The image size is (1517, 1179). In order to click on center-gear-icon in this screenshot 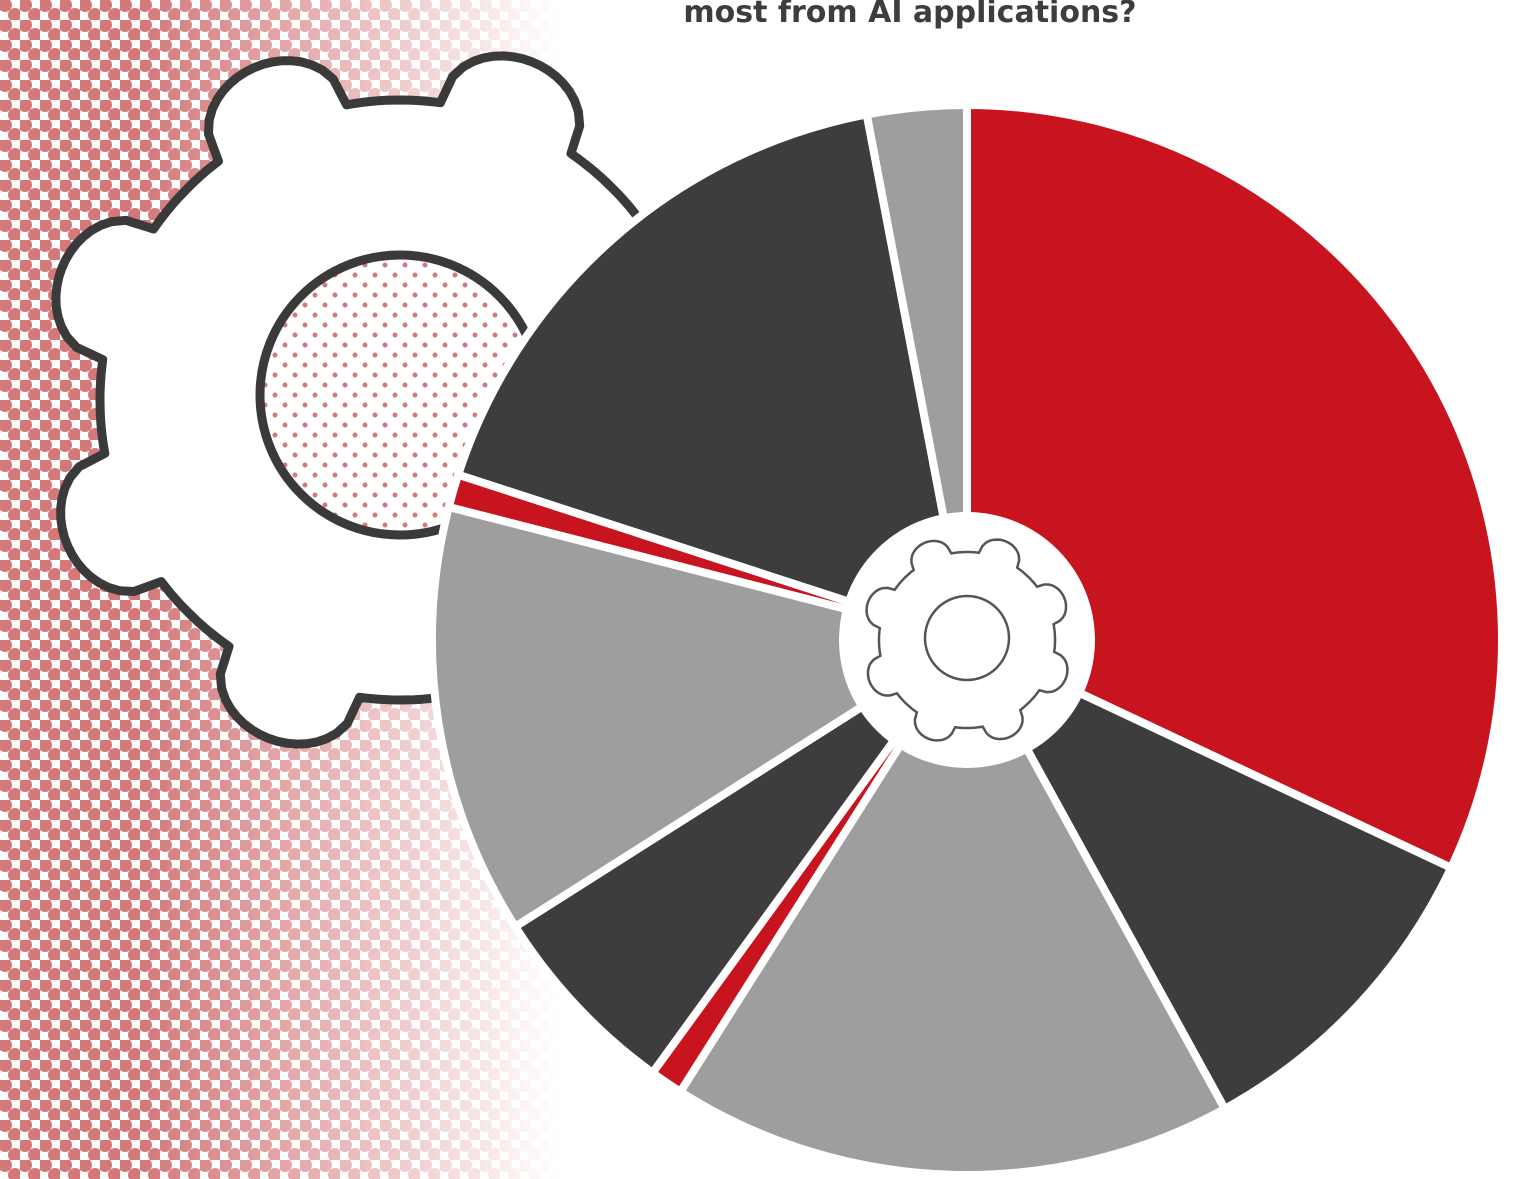, I will do `click(967, 640)`.